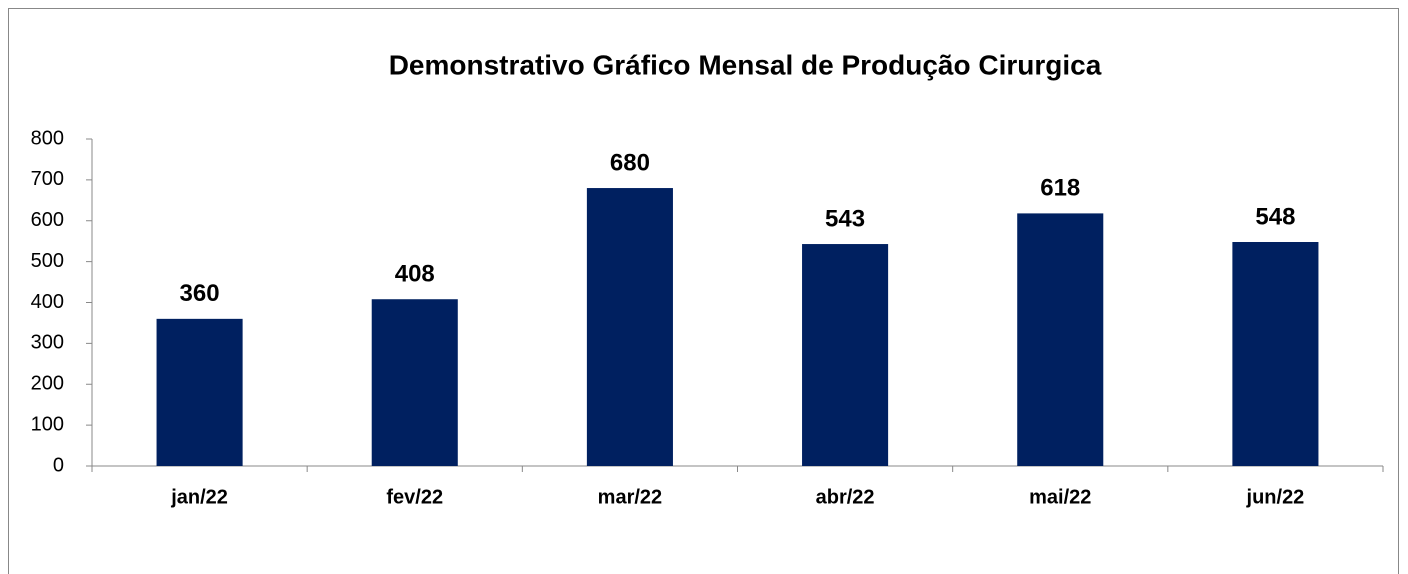 The width and height of the screenshot is (1408, 574). I want to click on y-tick-label: 700, so click(47, 179).